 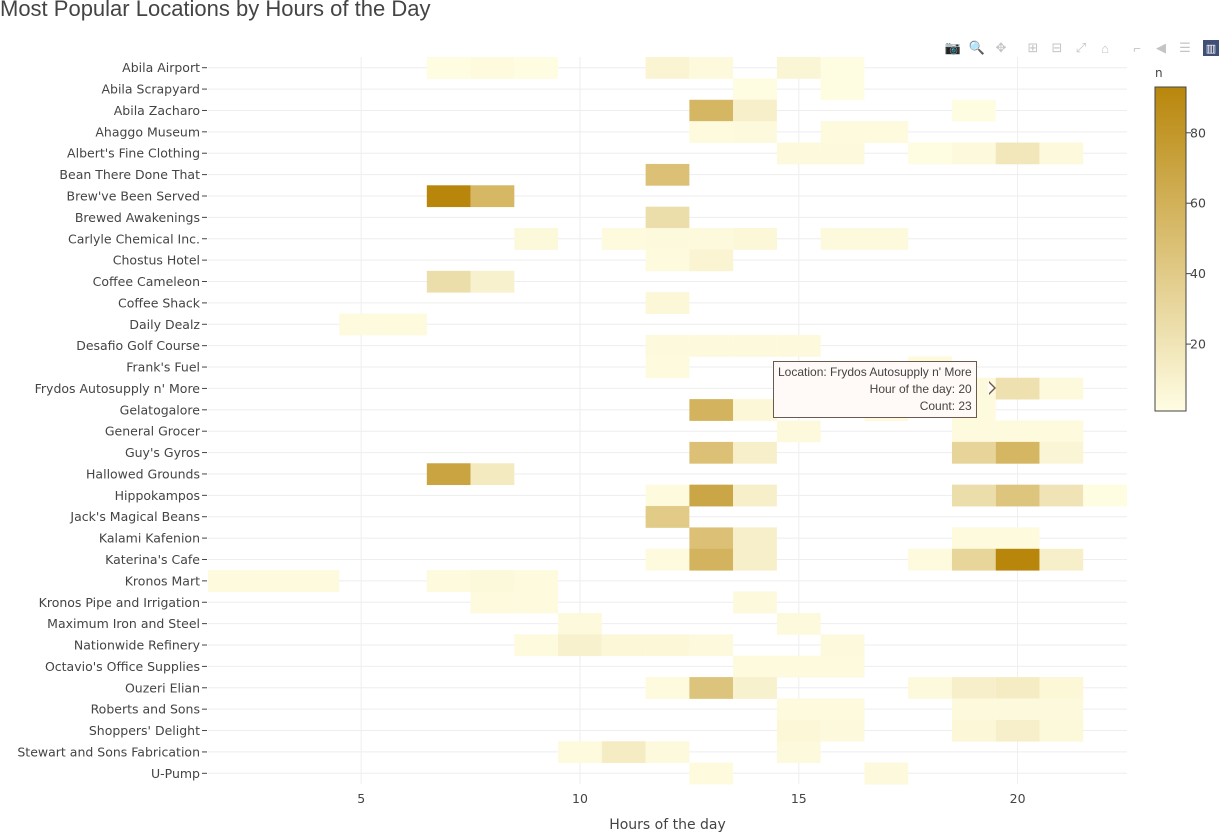 I want to click on hover-compare-icon: ☰, so click(x=1185, y=47).